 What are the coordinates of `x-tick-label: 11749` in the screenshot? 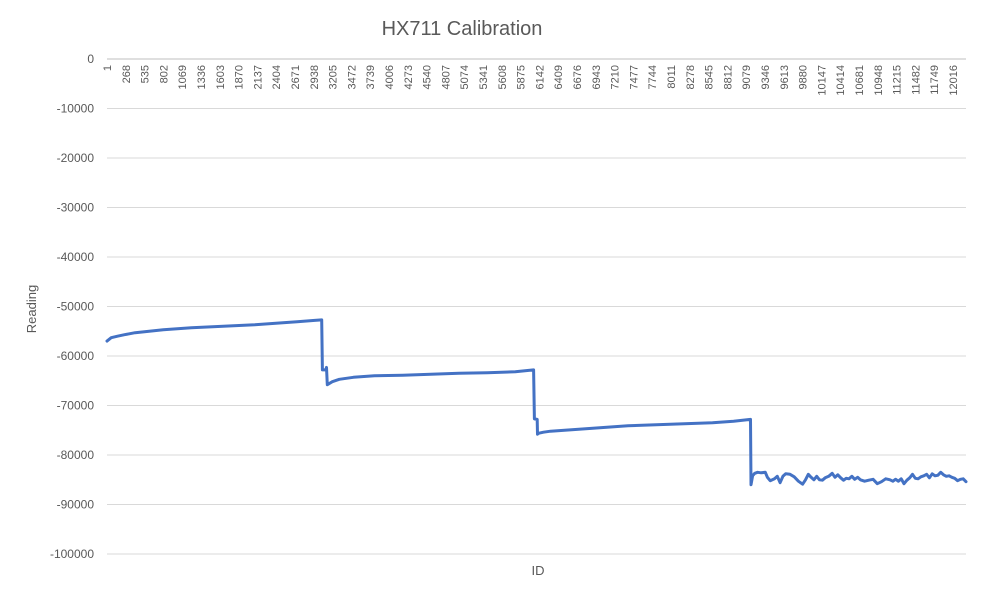 It's located at (935, 80).